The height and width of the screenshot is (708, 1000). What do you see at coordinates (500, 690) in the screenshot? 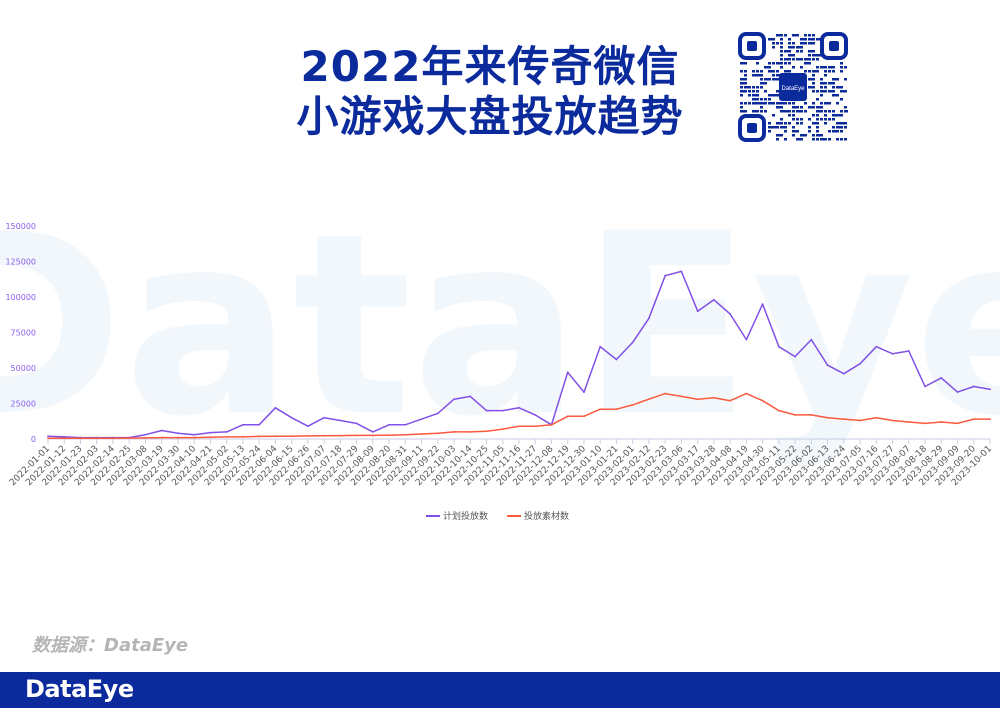
I see `footer-bar: DataEye` at bounding box center [500, 690].